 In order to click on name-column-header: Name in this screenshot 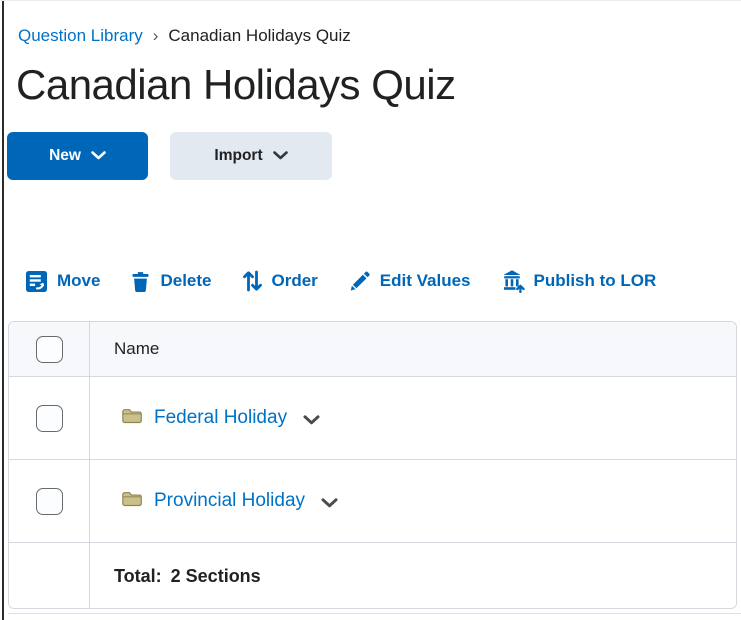, I will do `click(137, 348)`.